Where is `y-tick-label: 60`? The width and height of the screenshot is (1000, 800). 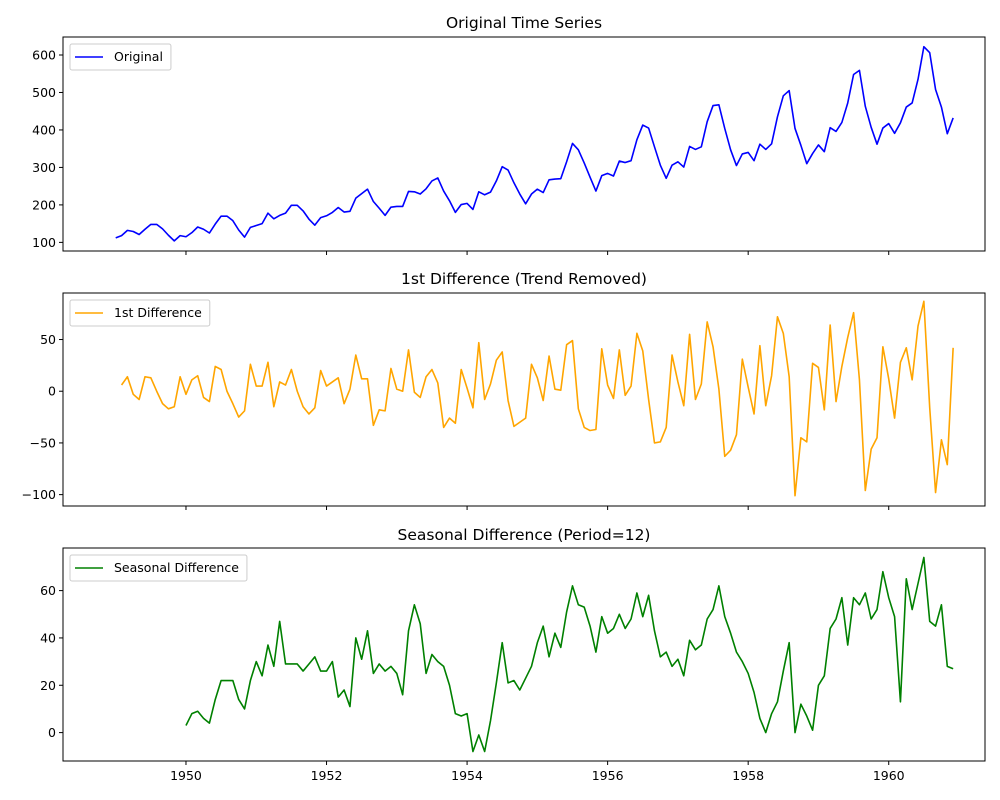
y-tick-label: 60 is located at coordinates (48, 590).